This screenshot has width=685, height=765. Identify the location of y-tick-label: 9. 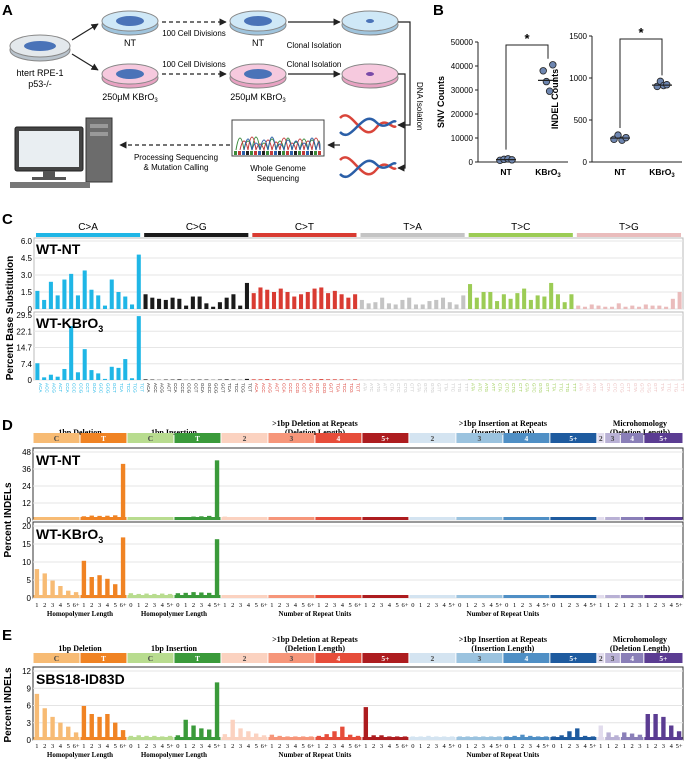
(29, 688).